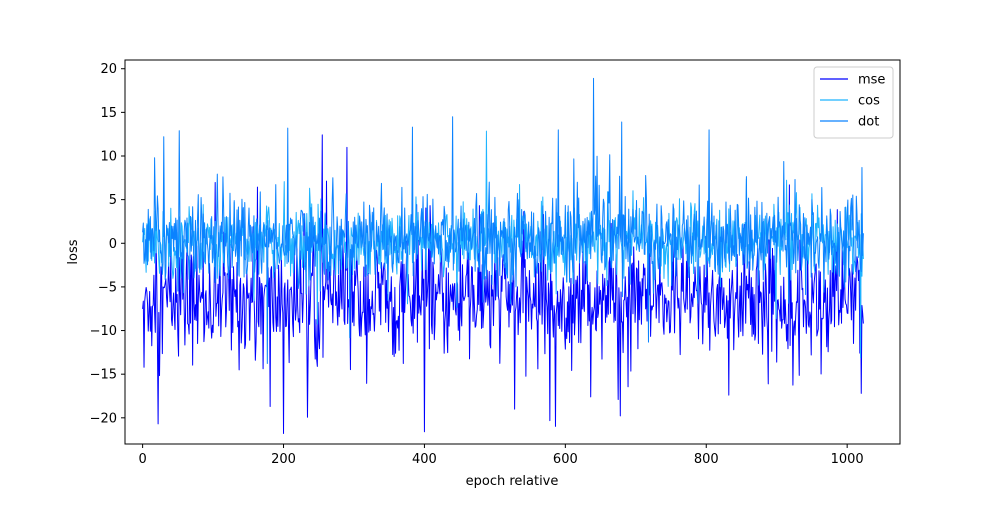 This screenshot has height=505, width=1000. I want to click on y-tick-label: −20, so click(103, 418).